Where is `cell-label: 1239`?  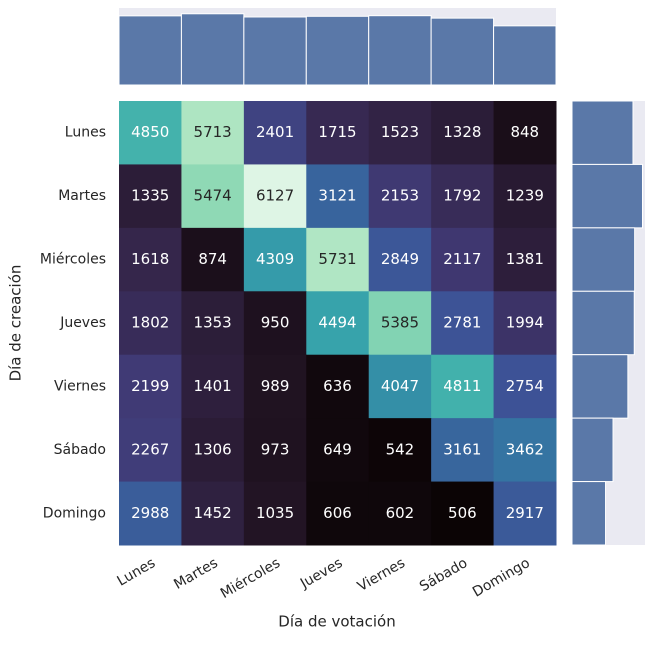 cell-label: 1239 is located at coordinates (525, 196).